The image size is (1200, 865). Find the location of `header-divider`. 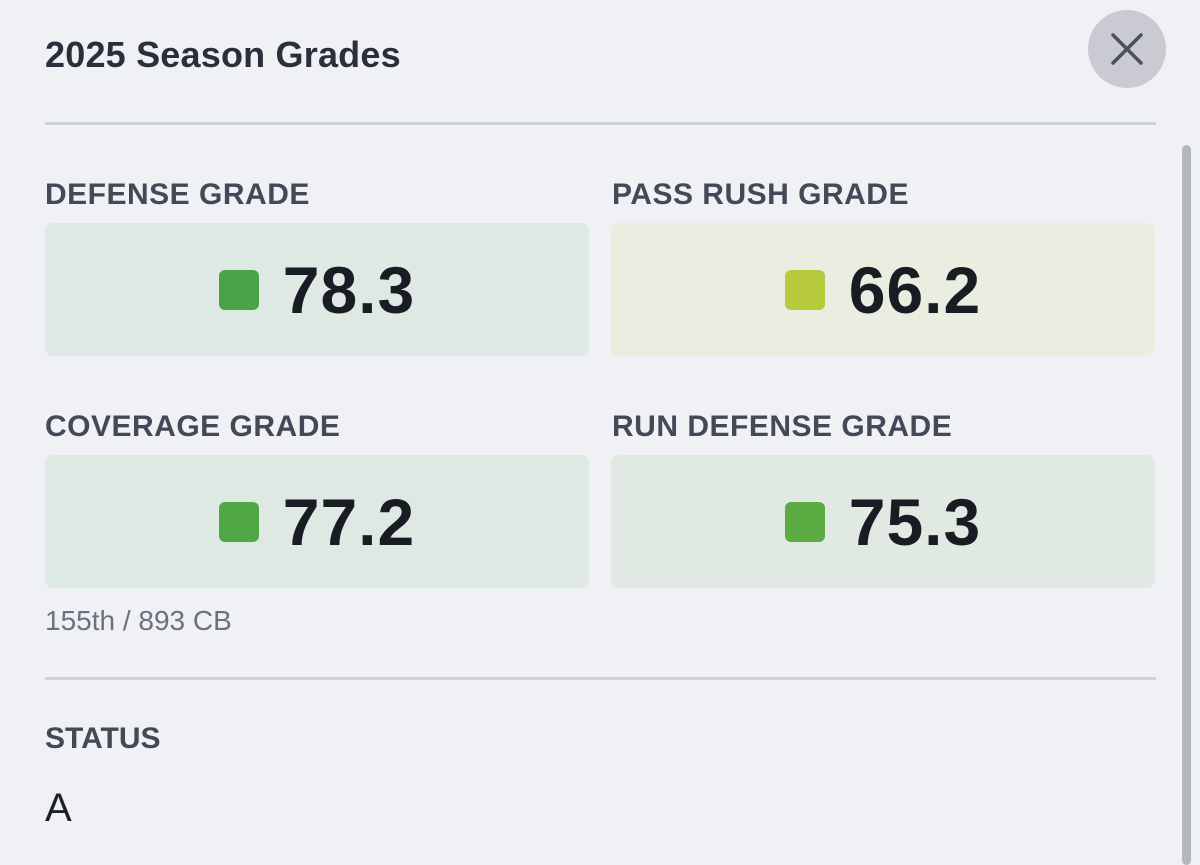

header-divider is located at coordinates (600, 123).